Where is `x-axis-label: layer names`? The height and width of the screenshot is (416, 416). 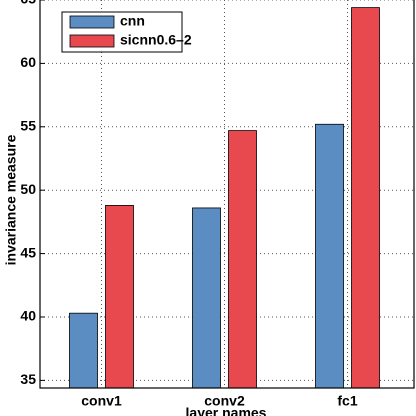
x-axis-label: layer names is located at coordinates (226, 410).